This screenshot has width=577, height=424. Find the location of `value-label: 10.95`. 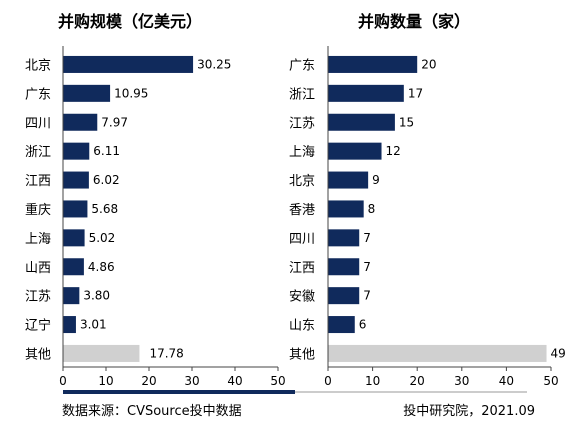

value-label: 10.95 is located at coordinates (131, 93).